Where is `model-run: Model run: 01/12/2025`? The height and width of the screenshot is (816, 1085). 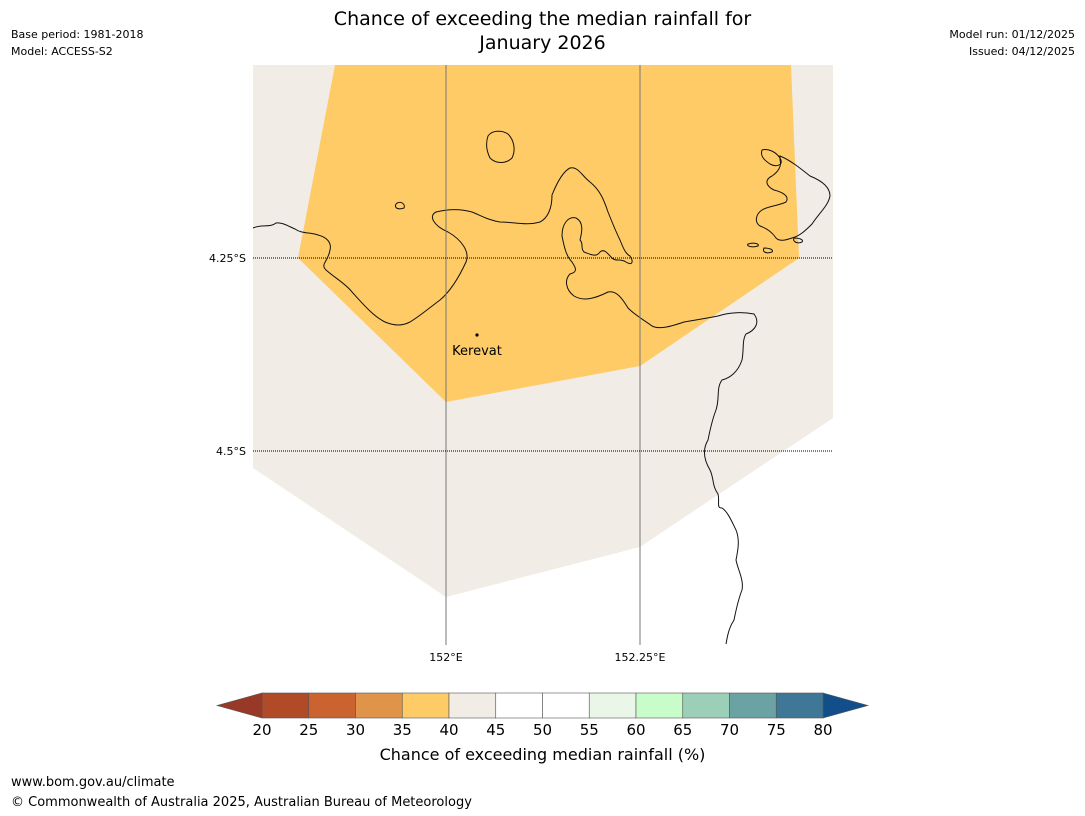 model-run: Model run: 01/12/2025 is located at coordinates (1012, 34).